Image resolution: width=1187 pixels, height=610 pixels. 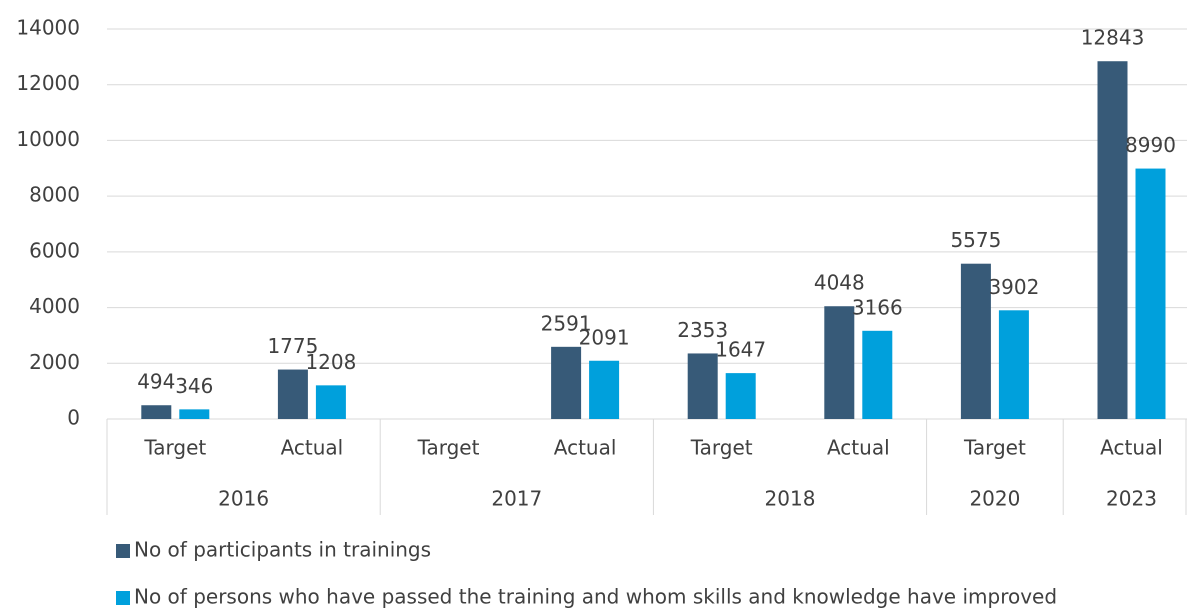 I want to click on y-tick-label: 10000, so click(x=48, y=139).